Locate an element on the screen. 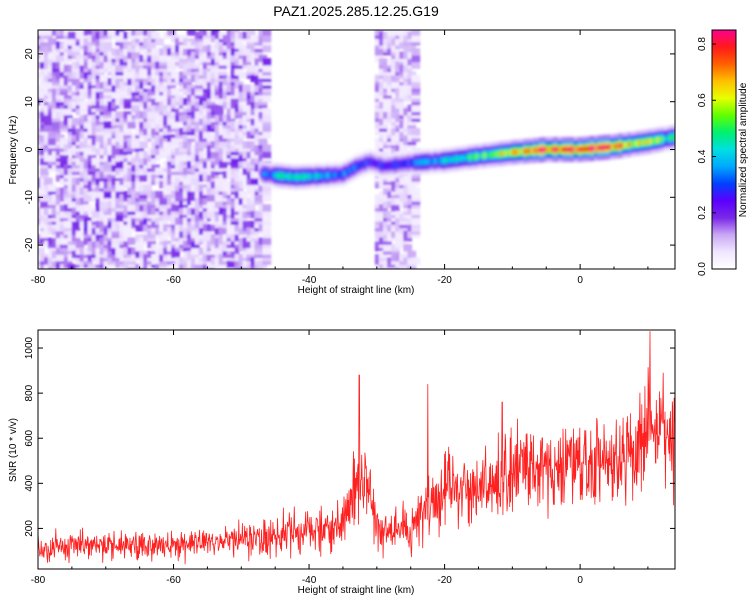 The height and width of the screenshot is (605, 750). spectrogram-y-tick-label: -10 is located at coordinates (29, 197).